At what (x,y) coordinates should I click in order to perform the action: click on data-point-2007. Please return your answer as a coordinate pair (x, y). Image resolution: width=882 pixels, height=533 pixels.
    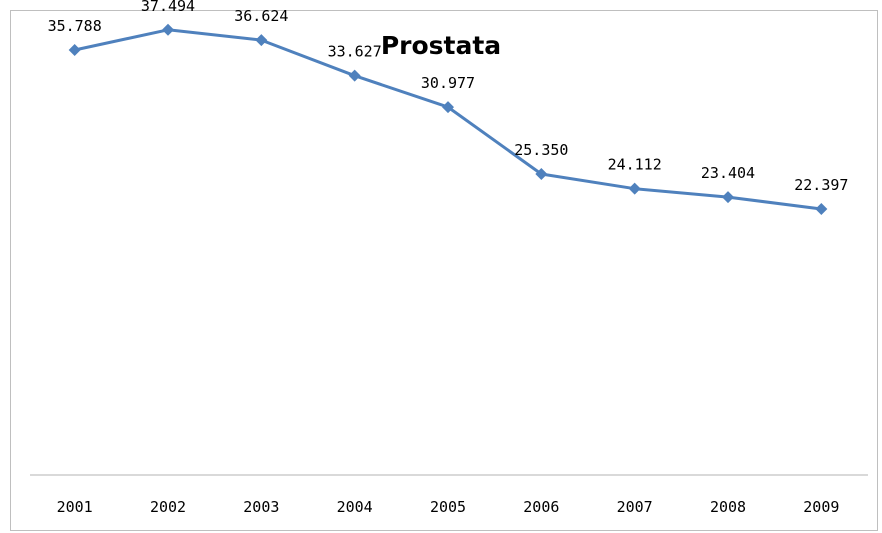
    Looking at the image, I should click on (634, 188).